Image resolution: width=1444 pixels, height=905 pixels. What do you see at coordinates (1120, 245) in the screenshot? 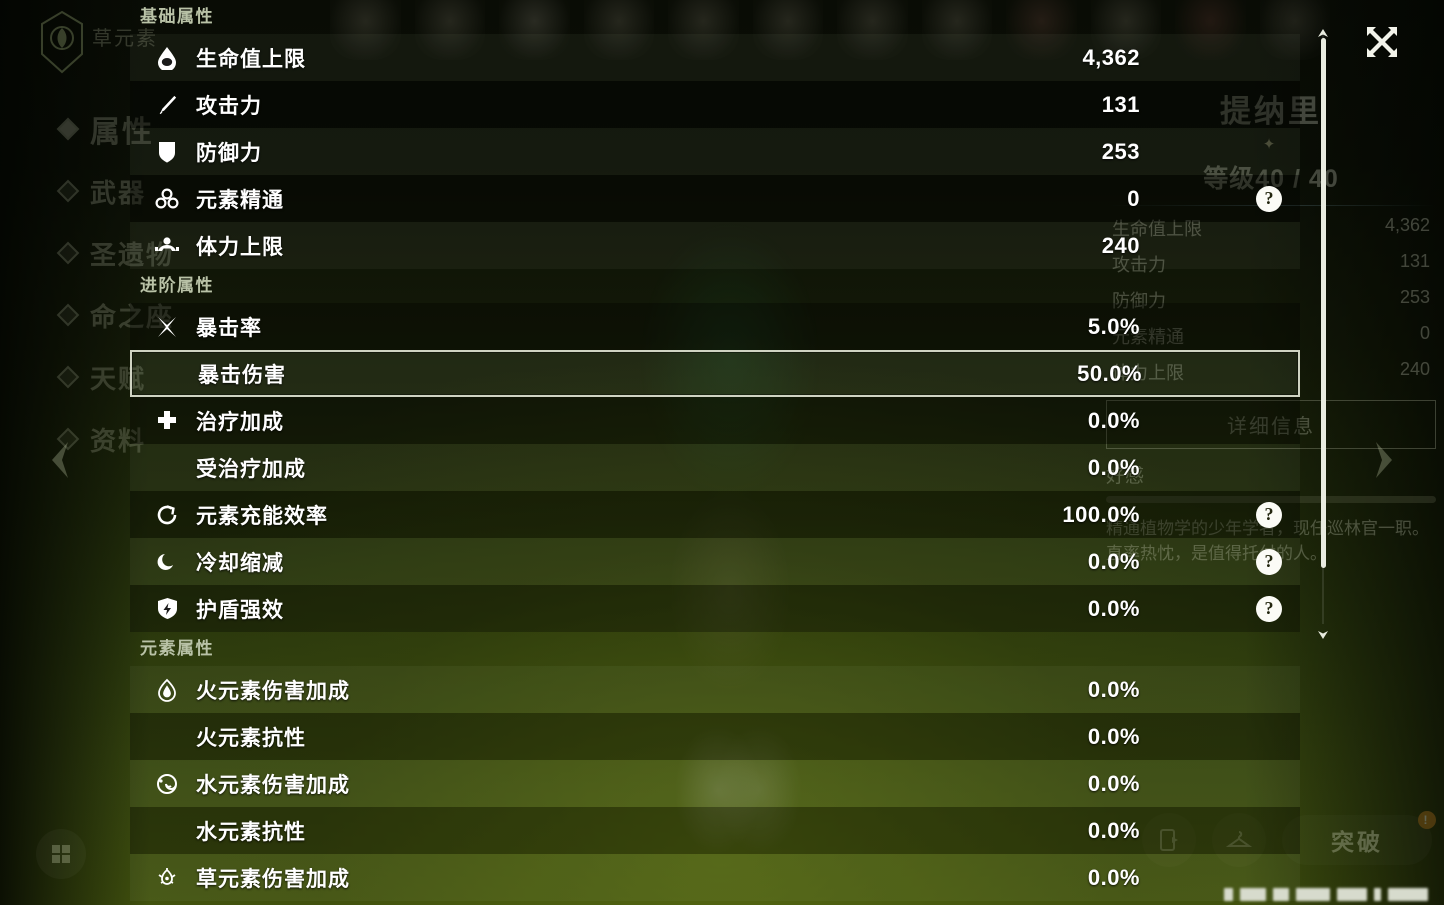
I see `stat-value: 240` at bounding box center [1120, 245].